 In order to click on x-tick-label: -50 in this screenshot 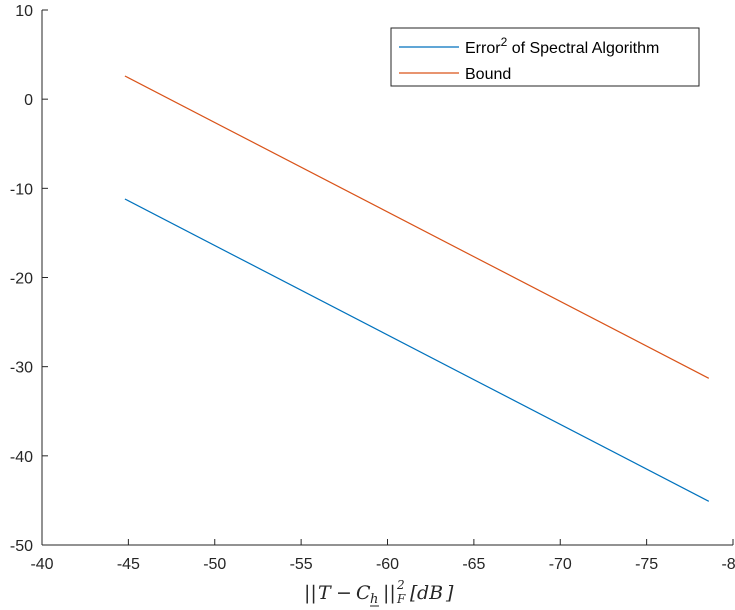, I will do `click(214, 564)`.